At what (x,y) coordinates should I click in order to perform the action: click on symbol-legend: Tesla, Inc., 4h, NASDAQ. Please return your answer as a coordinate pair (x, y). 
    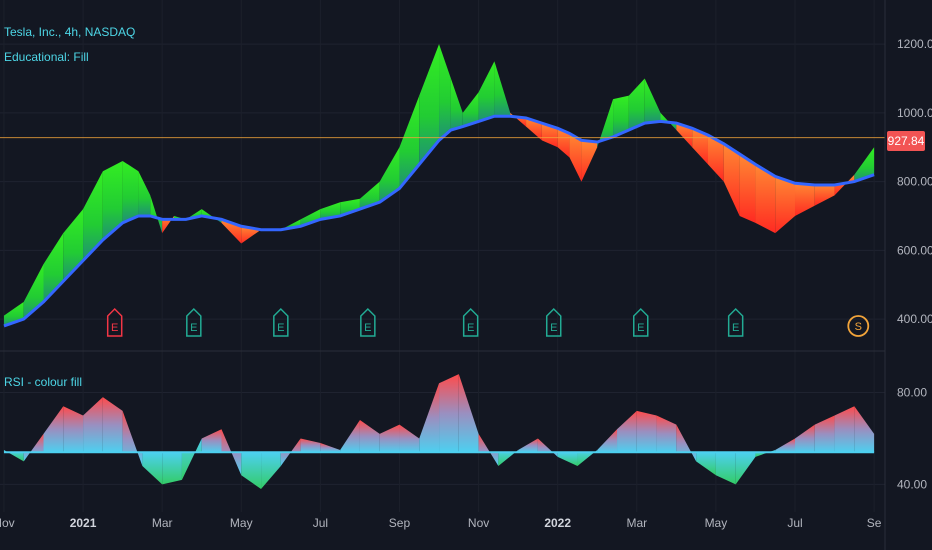
    Looking at the image, I should click on (70, 32).